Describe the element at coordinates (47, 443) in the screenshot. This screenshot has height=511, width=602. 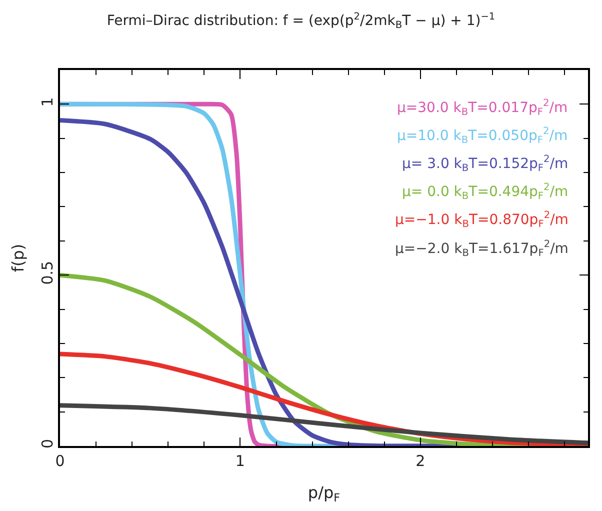
I see `y-tick-label: 0` at that location.